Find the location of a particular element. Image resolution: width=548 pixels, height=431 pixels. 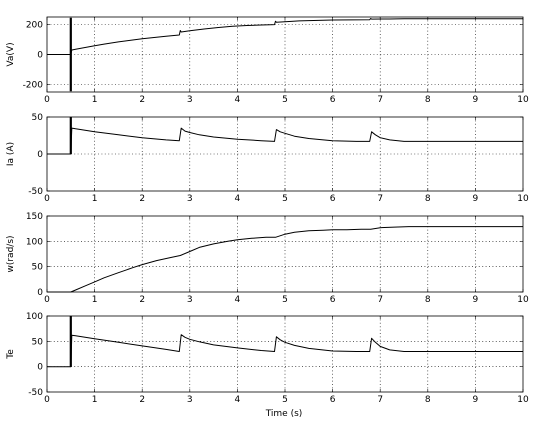

y-axis-label: Ia (A) is located at coordinates (11, 154).